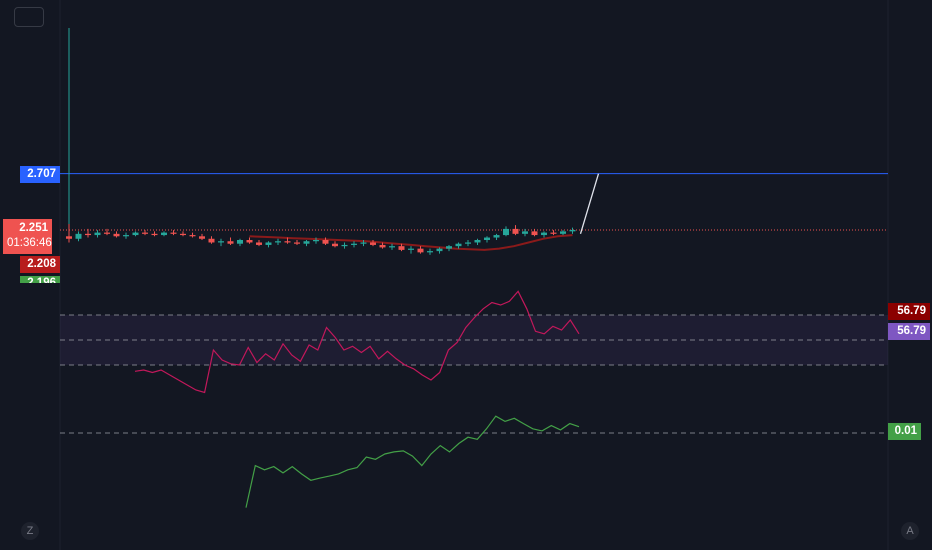 The width and height of the screenshot is (932, 550). What do you see at coordinates (40, 174) in the screenshot?
I see `hline-price-label: 2.707` at bounding box center [40, 174].